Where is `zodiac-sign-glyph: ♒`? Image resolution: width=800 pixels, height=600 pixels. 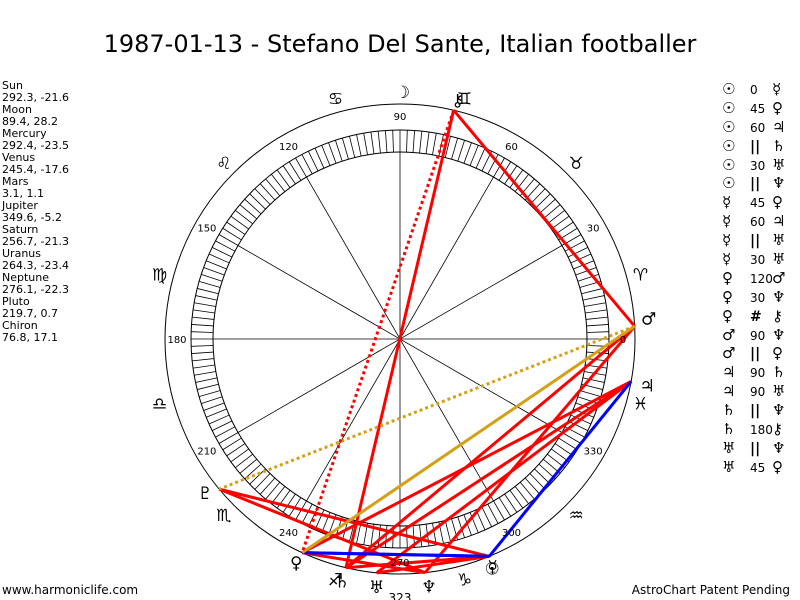
zodiac-sign-glyph: ♒ is located at coordinates (575, 516).